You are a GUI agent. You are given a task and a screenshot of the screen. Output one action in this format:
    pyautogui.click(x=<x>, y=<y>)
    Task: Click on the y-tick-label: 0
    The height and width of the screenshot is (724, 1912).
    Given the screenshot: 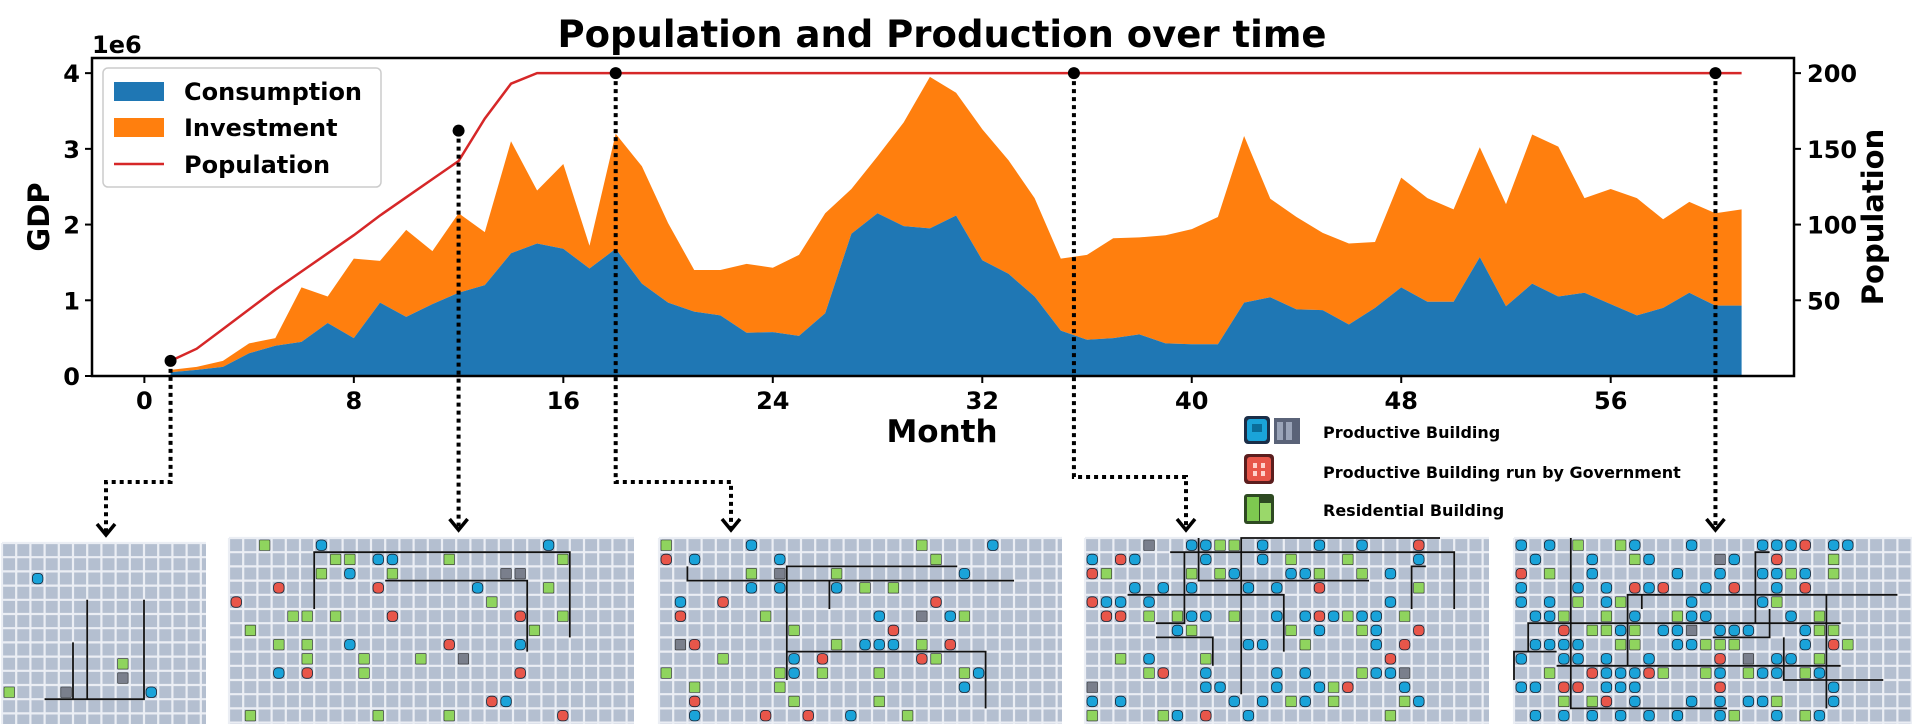 What is the action you would take?
    pyautogui.click(x=71, y=377)
    